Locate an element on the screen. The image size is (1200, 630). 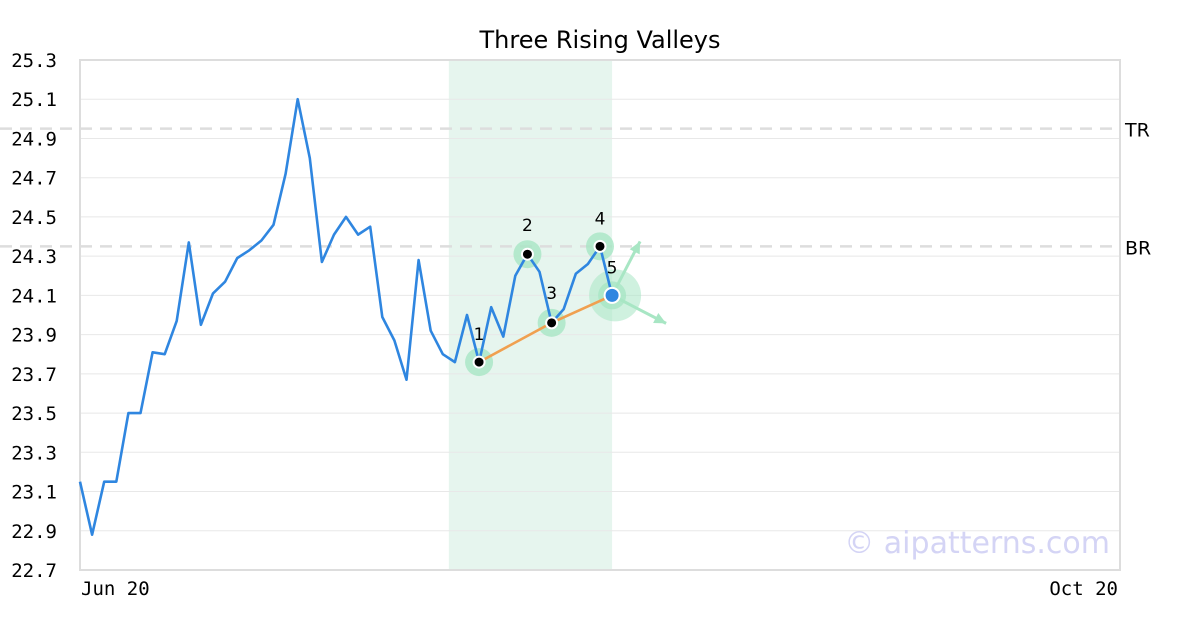
y-tick-label: 23.5 is located at coordinates (34, 414).